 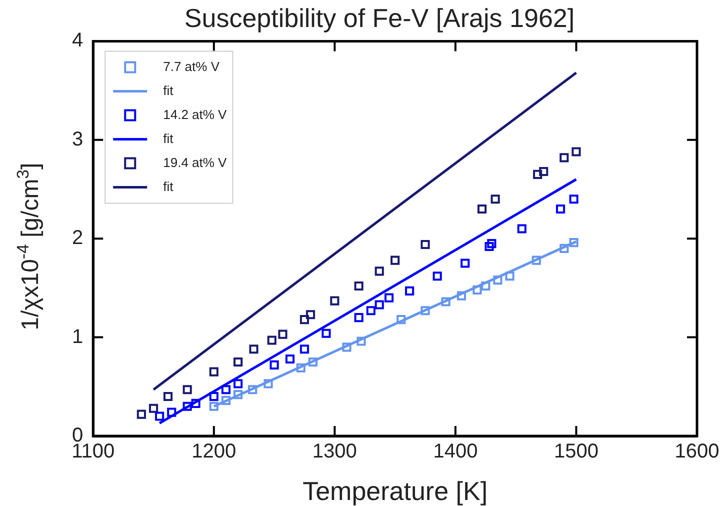 I want to click on x-tick-label: 1200, so click(x=214, y=451).